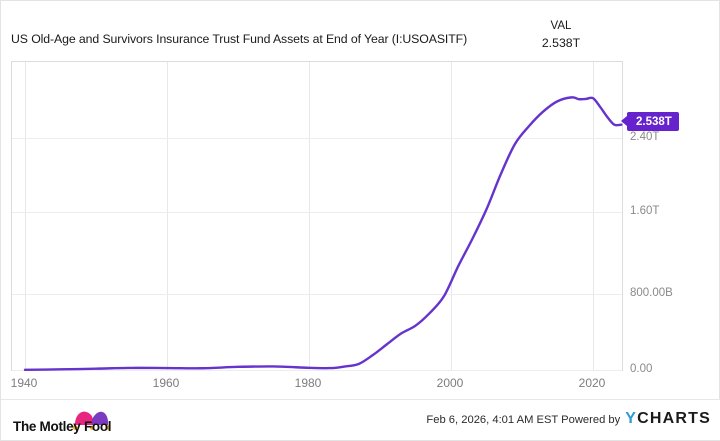 This screenshot has height=441, width=720. I want to click on x-tick-label-2020: 2020, so click(592, 383).